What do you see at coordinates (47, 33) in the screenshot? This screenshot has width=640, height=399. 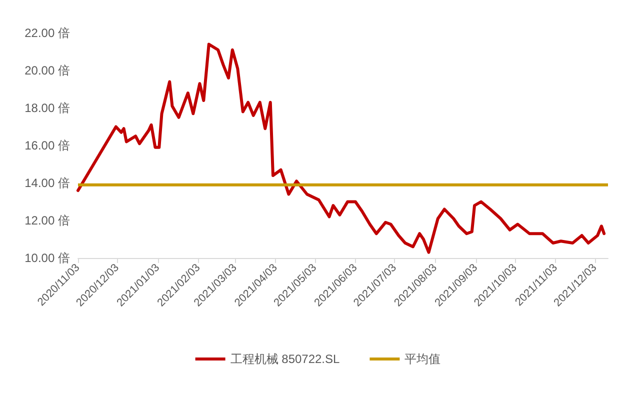 I see `y-tick-label: 22.00 倍` at bounding box center [47, 33].